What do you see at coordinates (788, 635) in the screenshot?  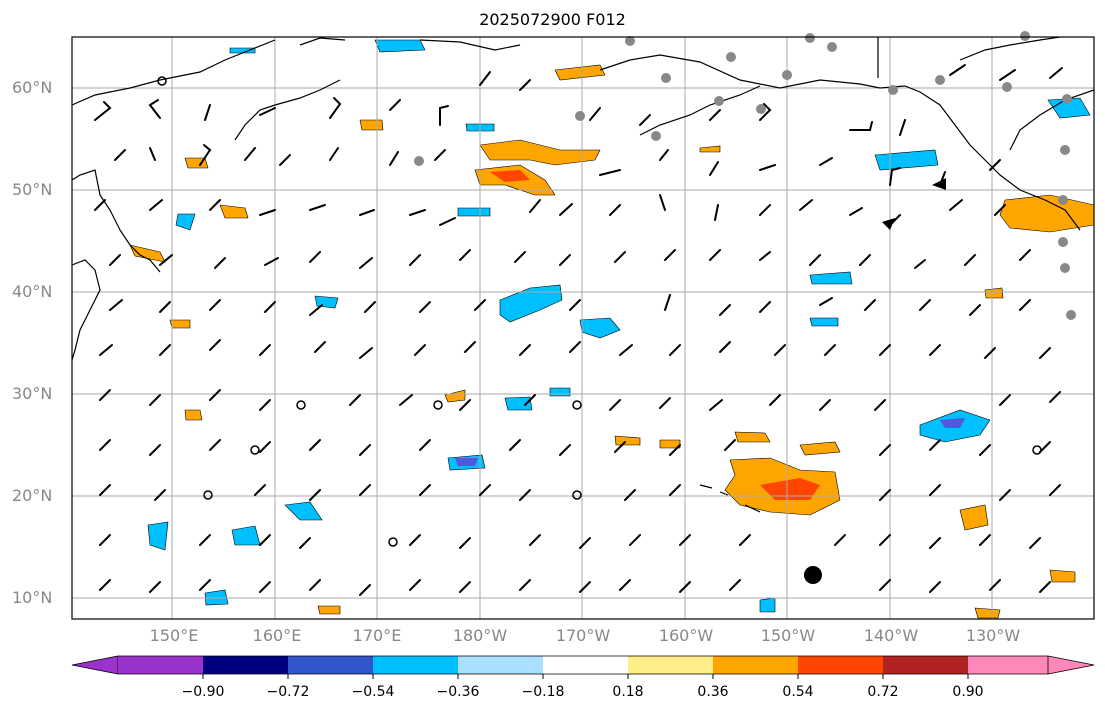 I see `lon-label-150w: 150°W` at bounding box center [788, 635].